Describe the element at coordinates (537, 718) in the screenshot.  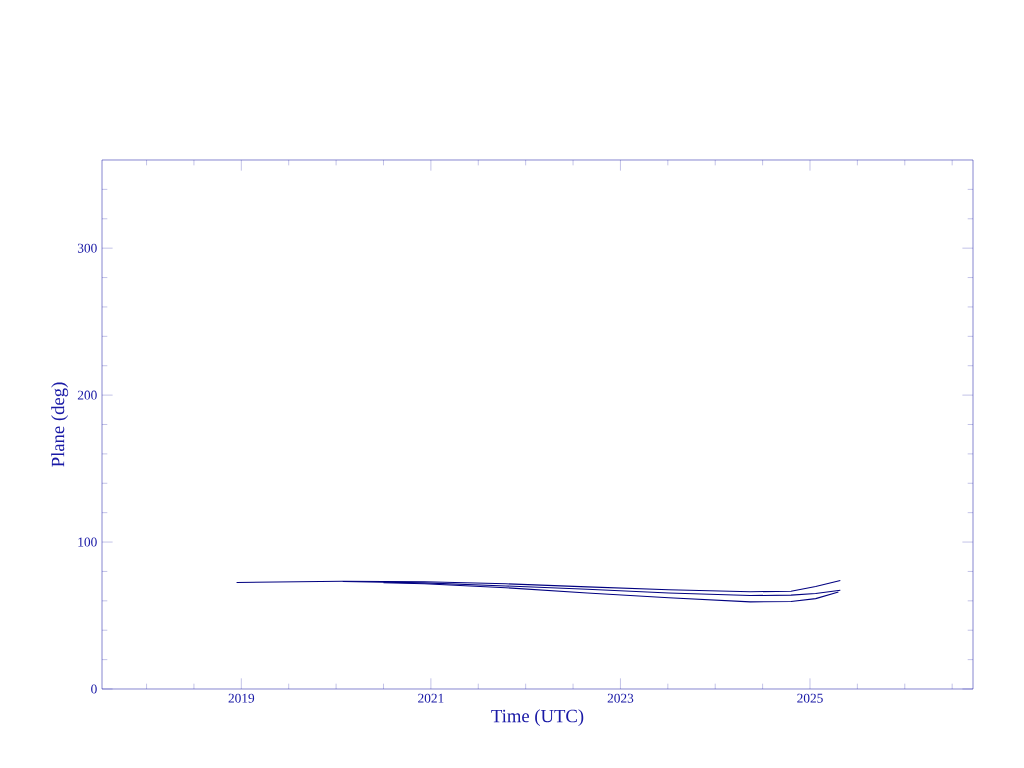
I see `x-axis-title: Time (UTC)` at that location.